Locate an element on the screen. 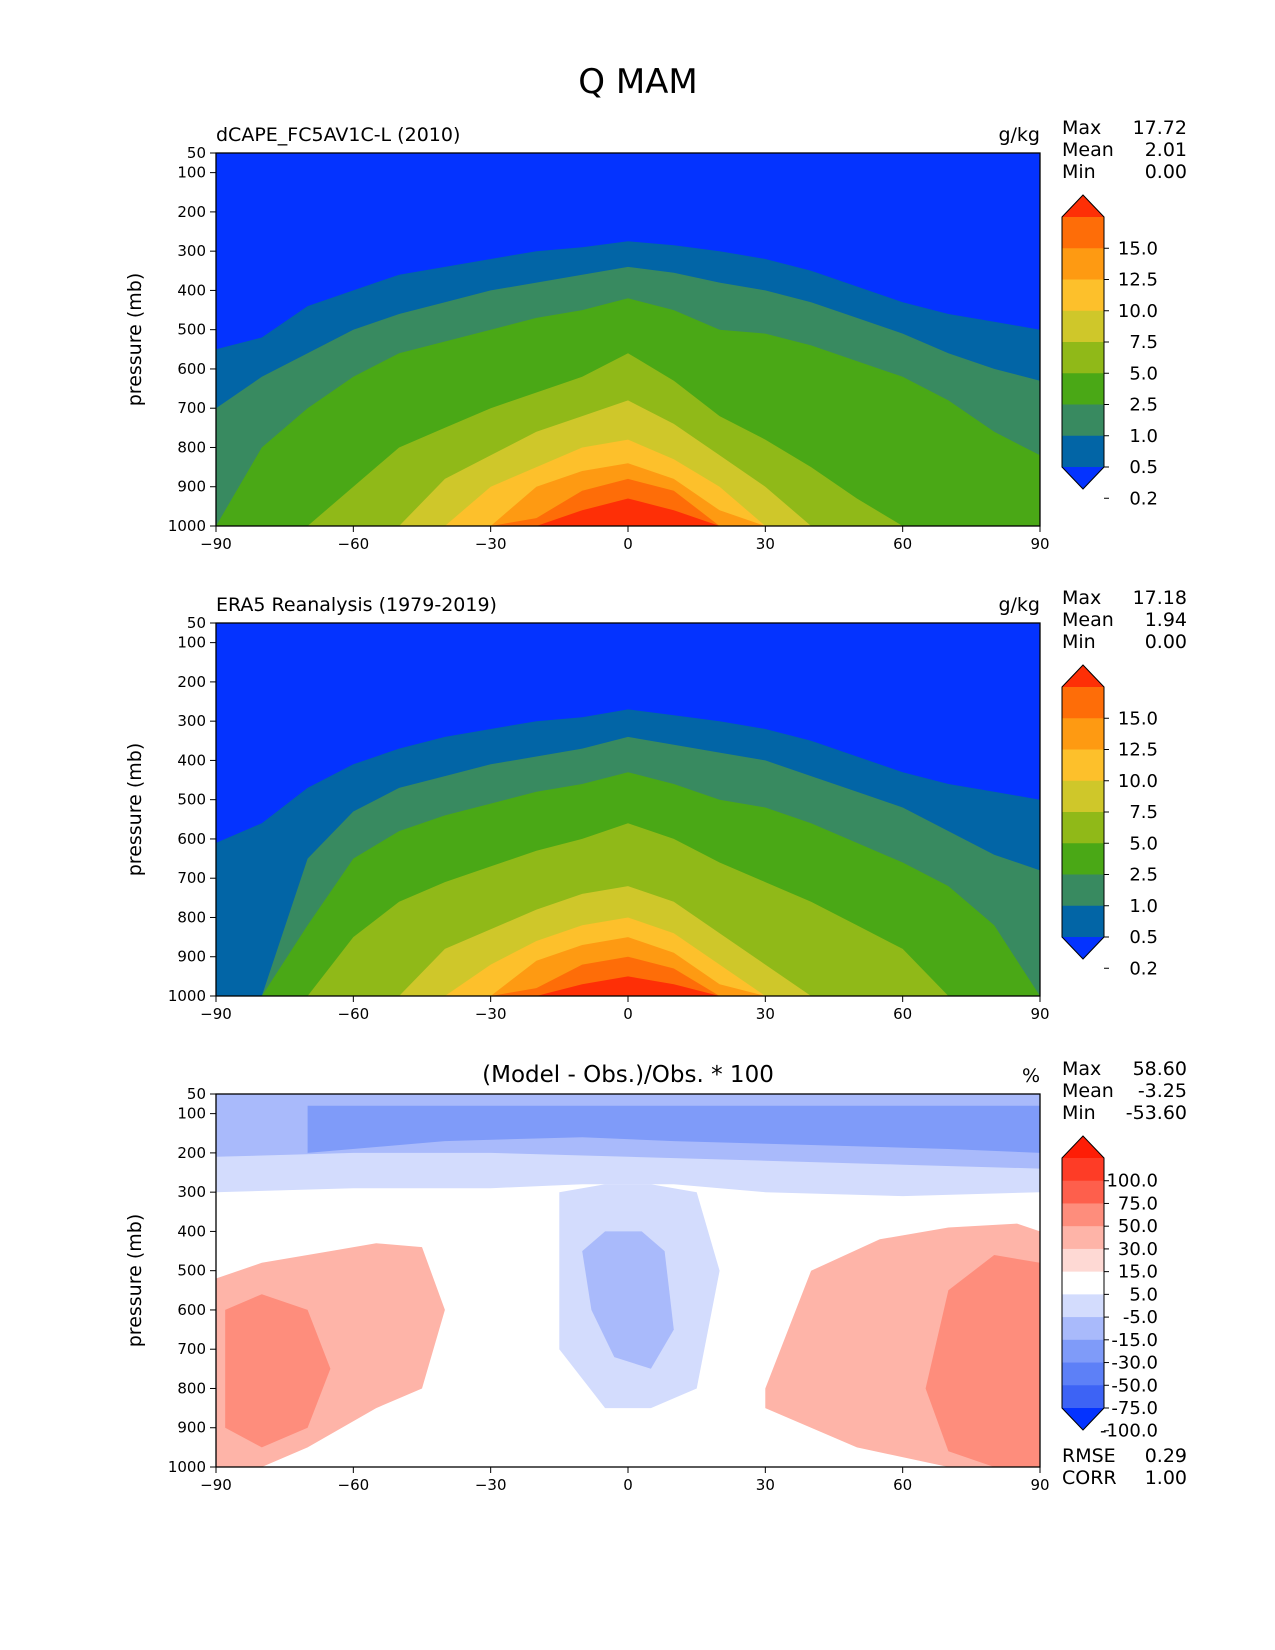 The width and height of the screenshot is (1275, 1650). y-axis-label: pressure (mb) is located at coordinates (135, 810).